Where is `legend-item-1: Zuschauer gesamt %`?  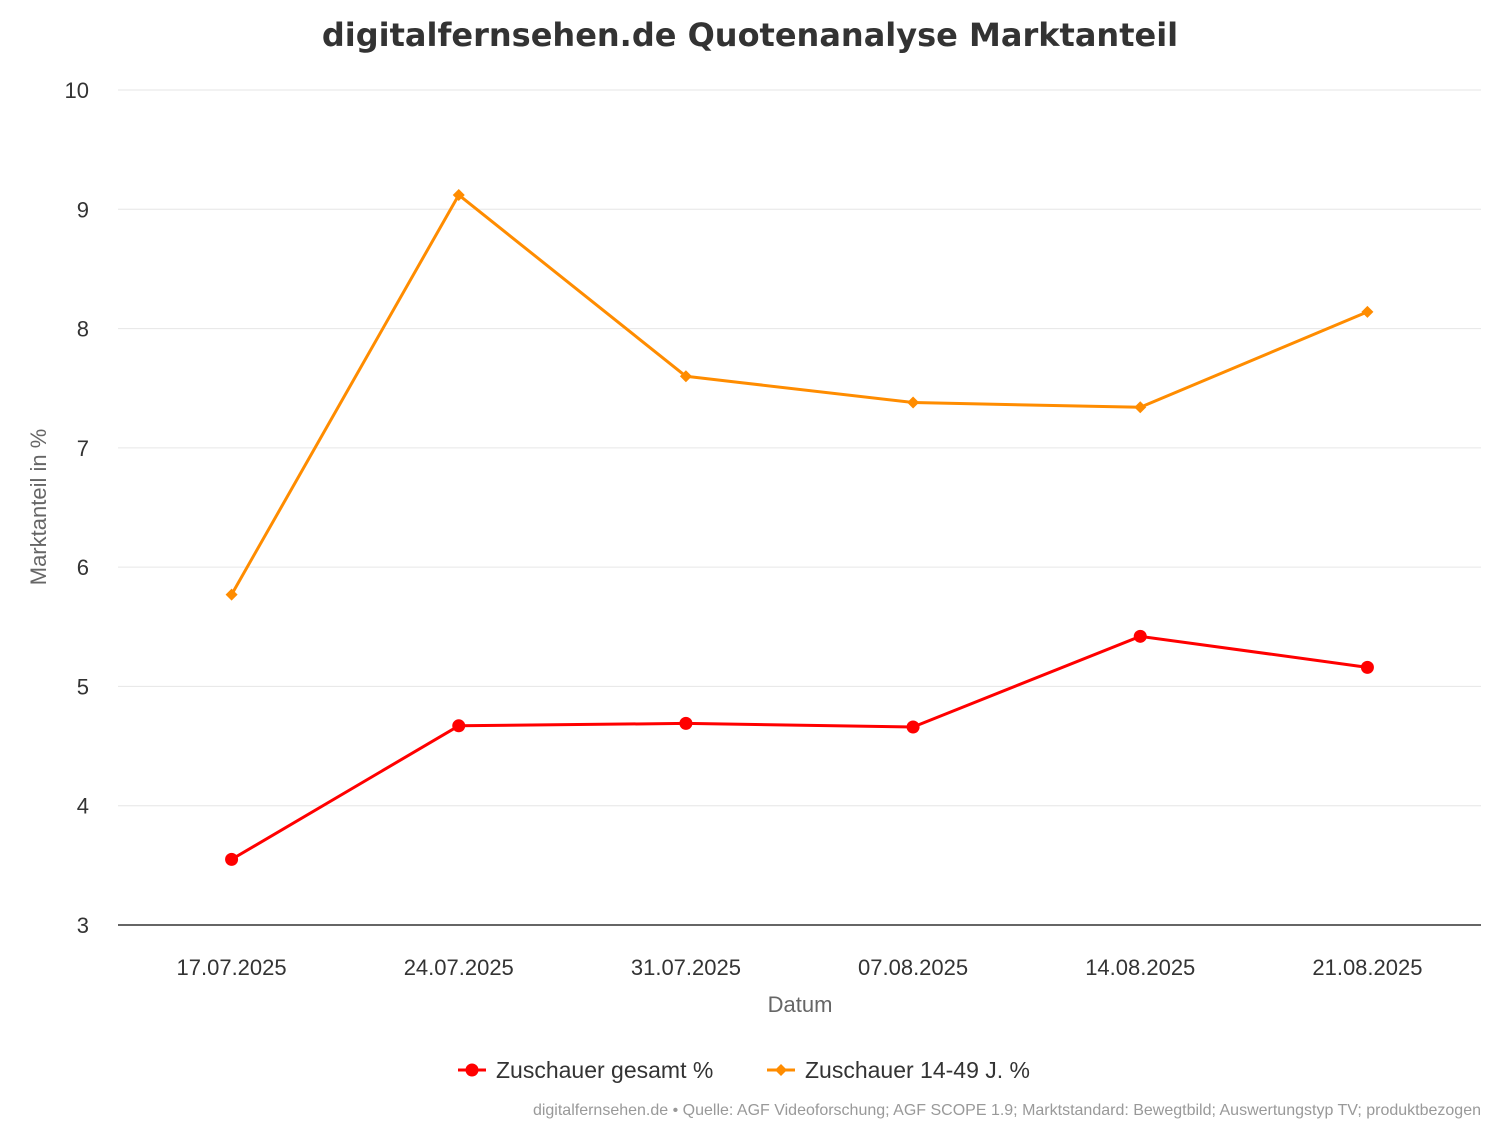
legend-item-1: Zuschauer gesamt % is located at coordinates (585, 1070).